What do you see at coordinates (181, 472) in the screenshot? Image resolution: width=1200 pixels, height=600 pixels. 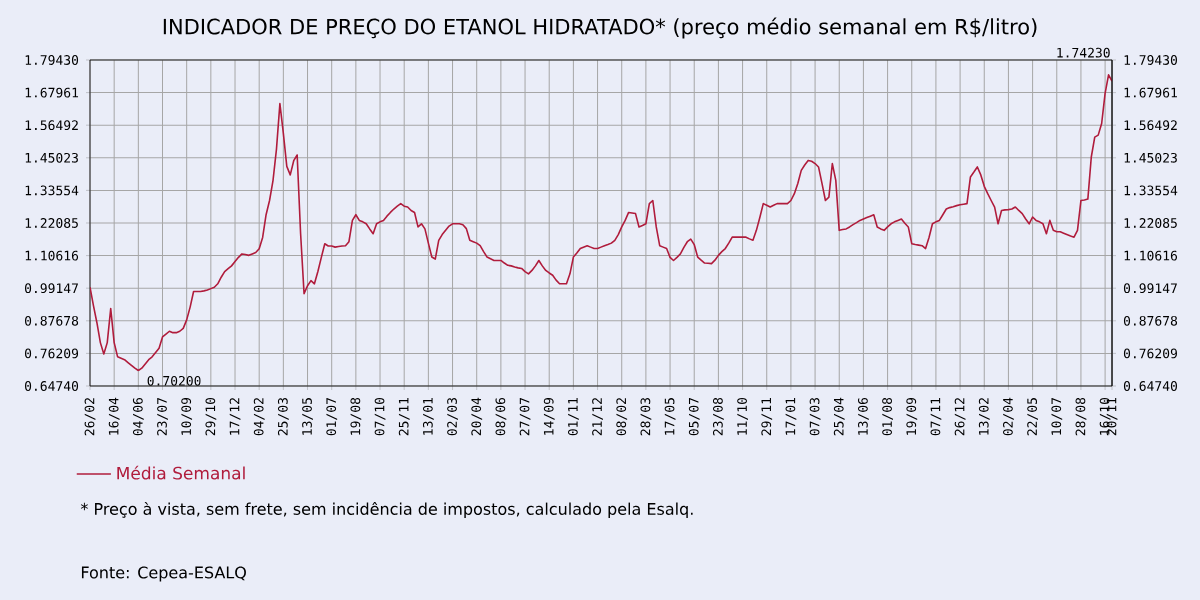 I see `legend-label: Média Semanal` at bounding box center [181, 472].